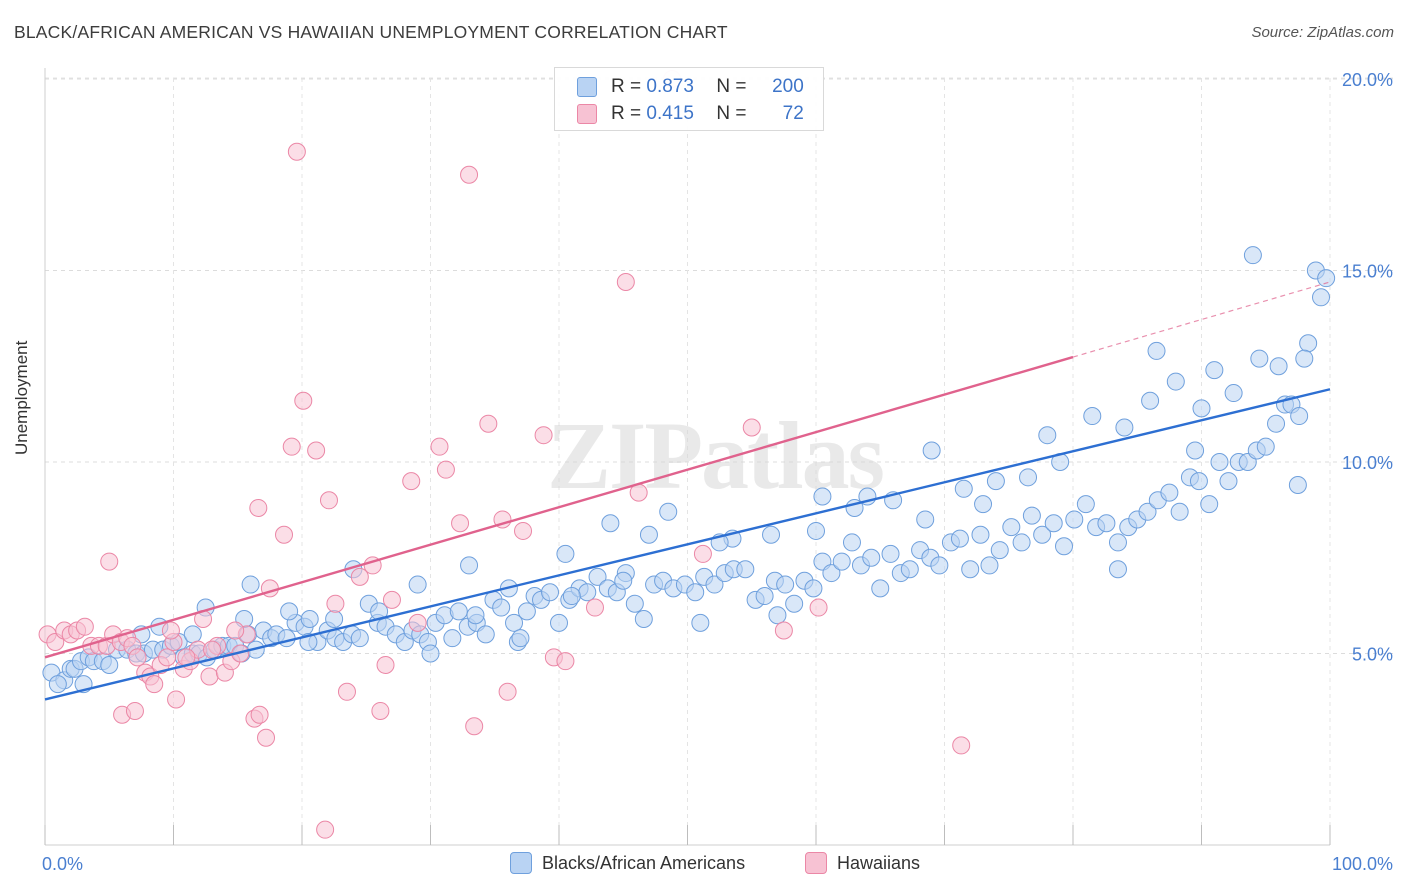 The width and height of the screenshot is (1406, 892). I want to click on n-value: 200, so click(788, 86).